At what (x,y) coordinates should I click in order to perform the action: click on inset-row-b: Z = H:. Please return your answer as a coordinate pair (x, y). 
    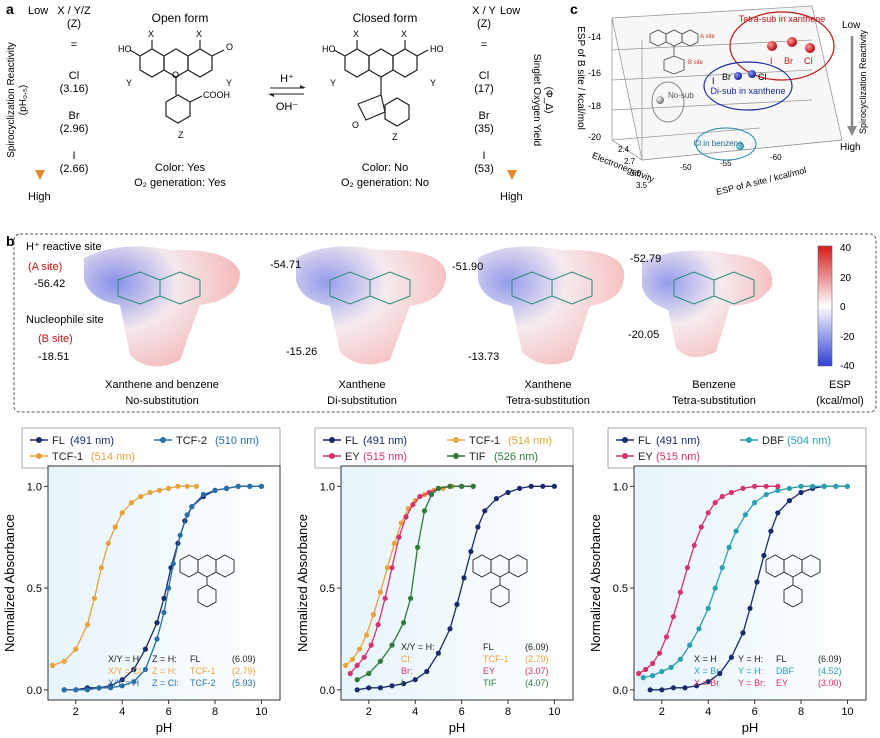
    Looking at the image, I should click on (164, 659).